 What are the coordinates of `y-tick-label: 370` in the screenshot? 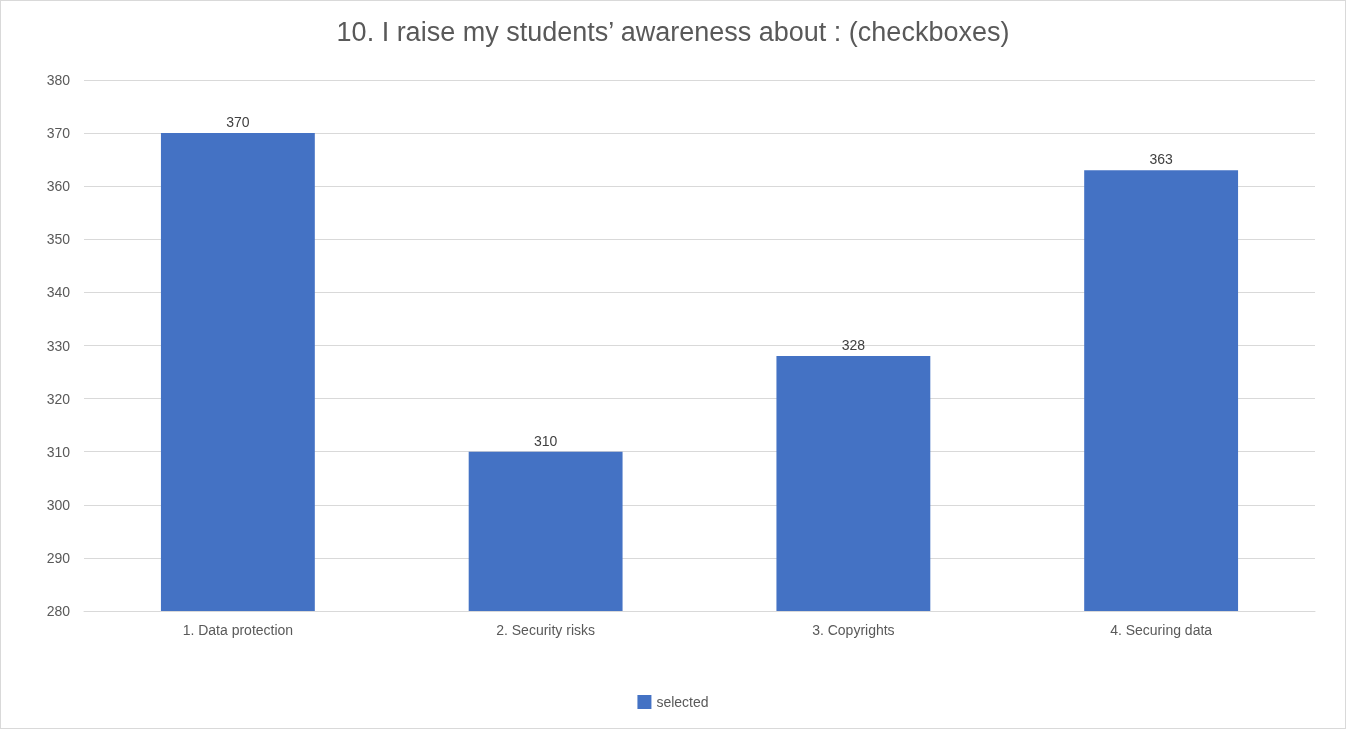 It's located at (58, 133).